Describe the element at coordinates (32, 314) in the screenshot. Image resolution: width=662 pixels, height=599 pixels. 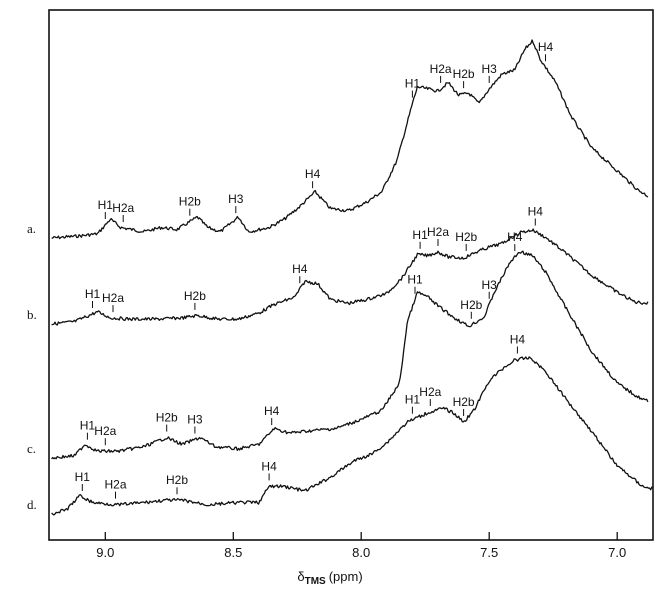
I see `series-label-2: b.` at that location.